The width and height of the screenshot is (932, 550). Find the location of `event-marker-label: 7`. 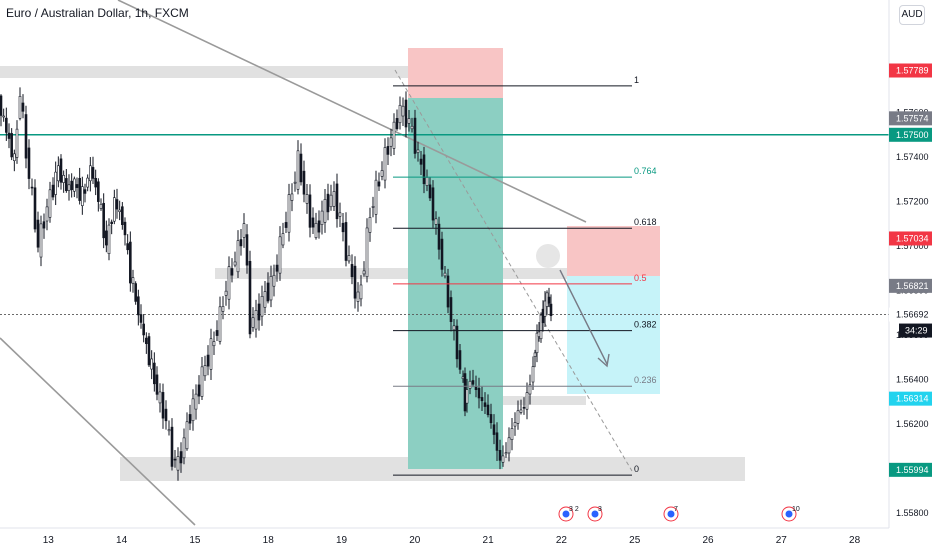

event-marker-label: 7 is located at coordinates (676, 509).